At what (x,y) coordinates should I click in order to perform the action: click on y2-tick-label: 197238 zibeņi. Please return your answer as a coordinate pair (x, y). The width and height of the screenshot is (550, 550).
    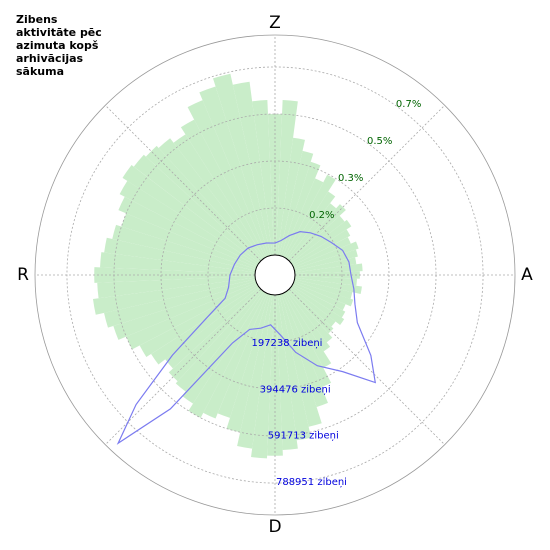
    Looking at the image, I should click on (286, 343).